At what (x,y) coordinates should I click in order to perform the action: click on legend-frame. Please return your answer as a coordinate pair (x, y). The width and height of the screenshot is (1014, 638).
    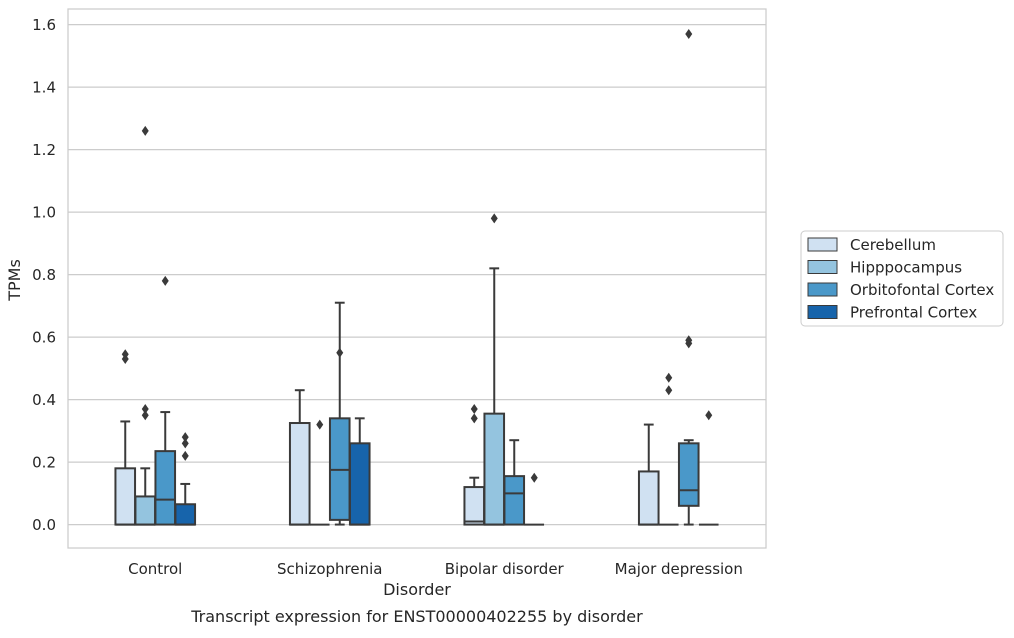
    Looking at the image, I should click on (902, 278).